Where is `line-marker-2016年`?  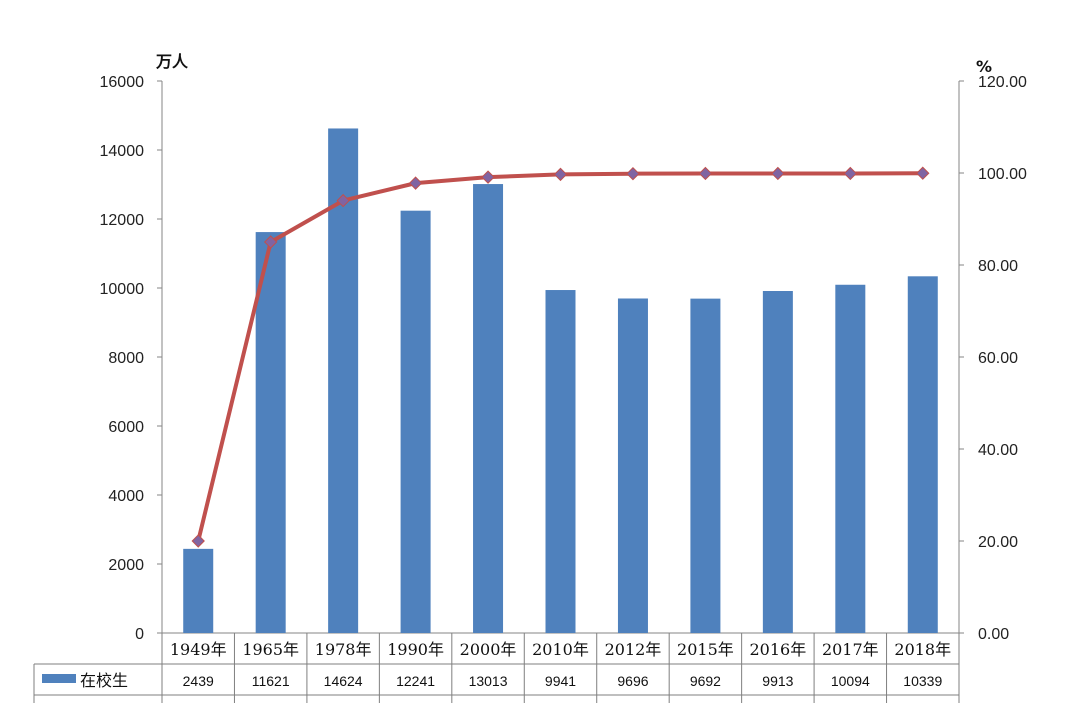 line-marker-2016年 is located at coordinates (778, 173).